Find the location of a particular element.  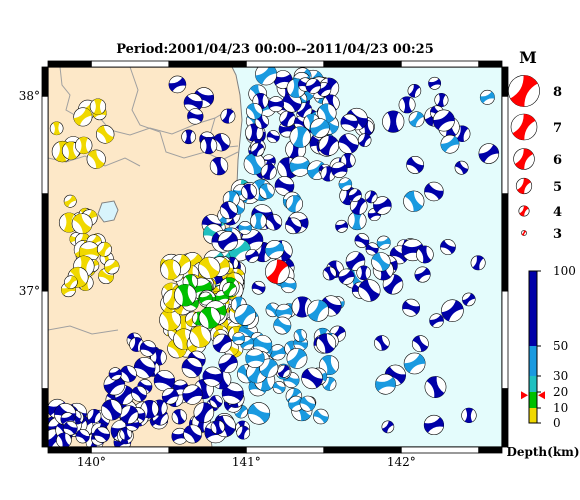

magnitude-legend: M 8 7 6 5 4 3 is located at coordinates (535, 145).